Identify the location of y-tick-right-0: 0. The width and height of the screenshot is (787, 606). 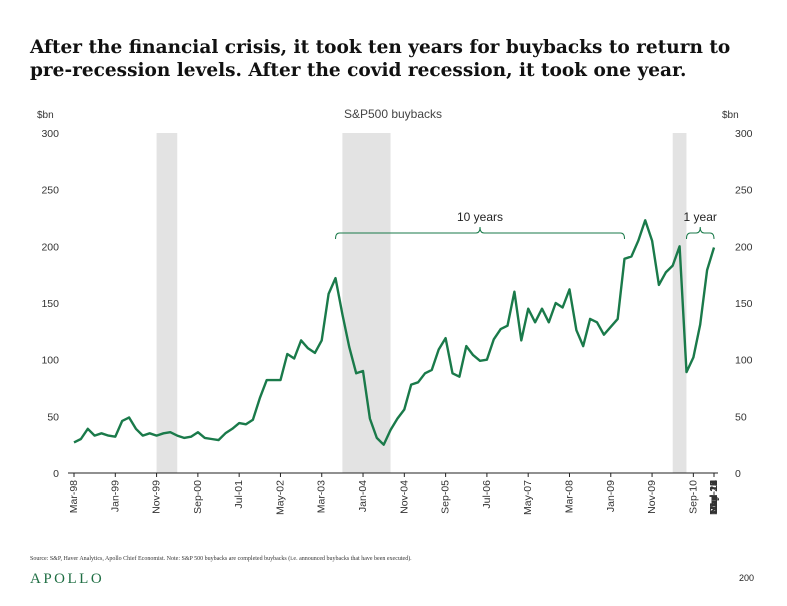
(738, 474).